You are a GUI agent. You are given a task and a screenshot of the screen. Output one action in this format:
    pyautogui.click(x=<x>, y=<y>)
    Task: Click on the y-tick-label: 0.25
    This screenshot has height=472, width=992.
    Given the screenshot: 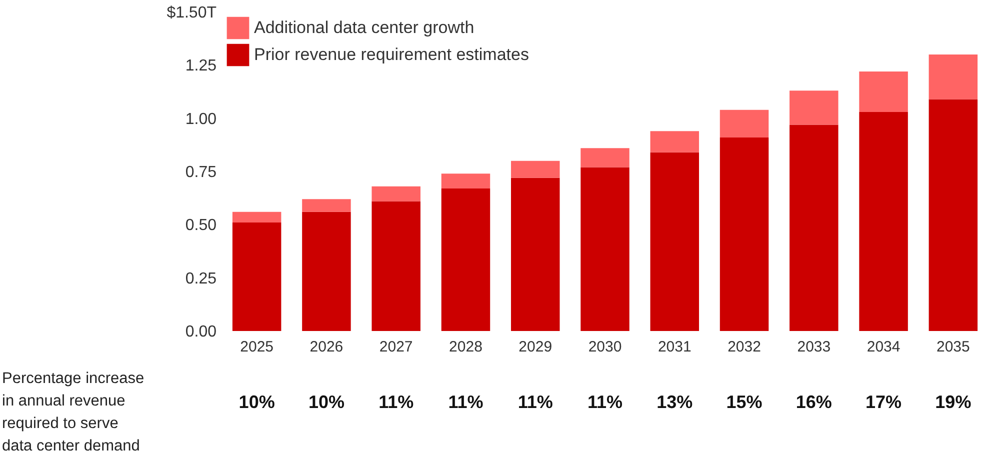 What is the action you would take?
    pyautogui.click(x=201, y=279)
    